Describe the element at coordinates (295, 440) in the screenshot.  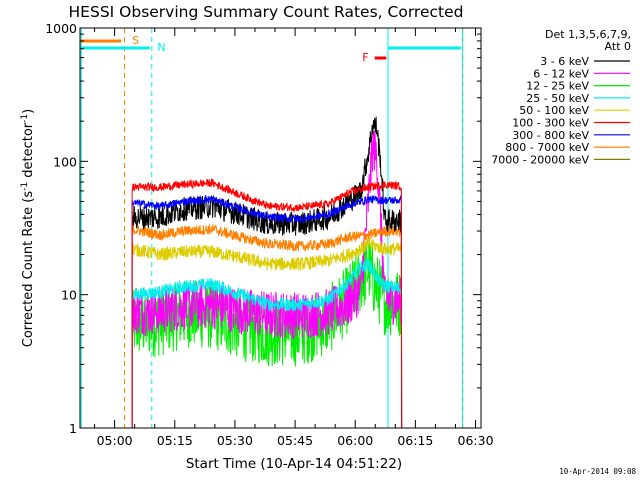
I see `x-tick-label: 05:45` at that location.